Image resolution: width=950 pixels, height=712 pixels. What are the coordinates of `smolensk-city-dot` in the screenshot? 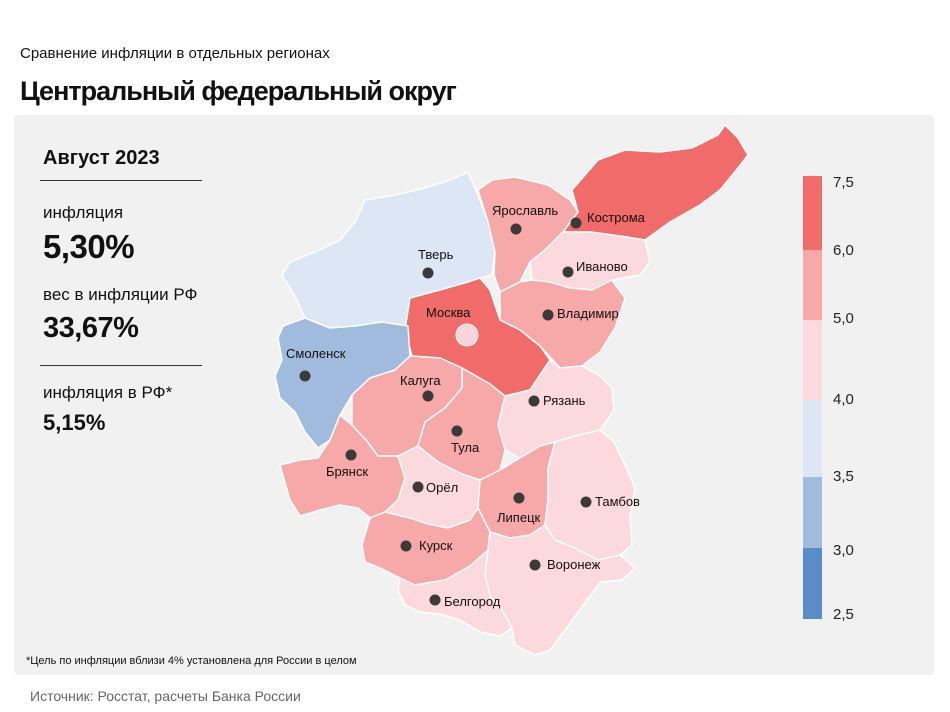 It's located at (305, 376).